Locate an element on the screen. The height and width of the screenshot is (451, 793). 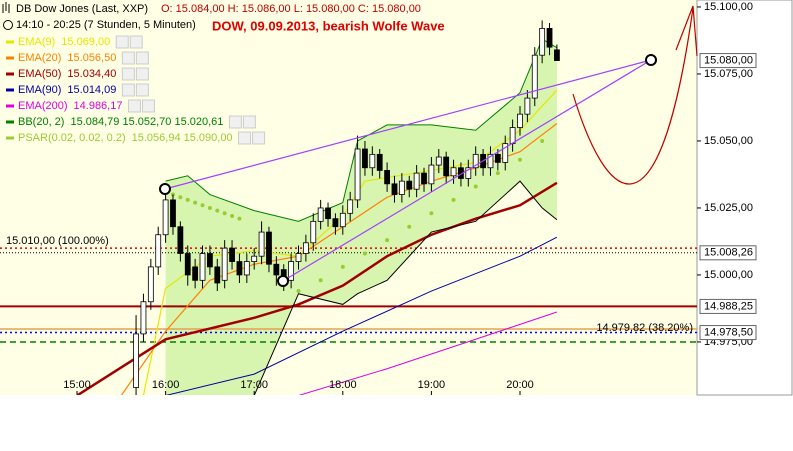
arrow-head is located at coordinates (686, 31).